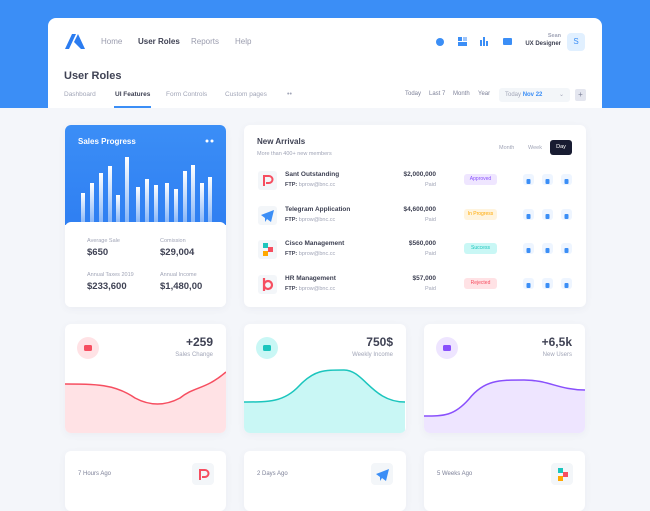  Describe the element at coordinates (437, 94) in the screenshot. I see `filter-button: Last 7` at that location.